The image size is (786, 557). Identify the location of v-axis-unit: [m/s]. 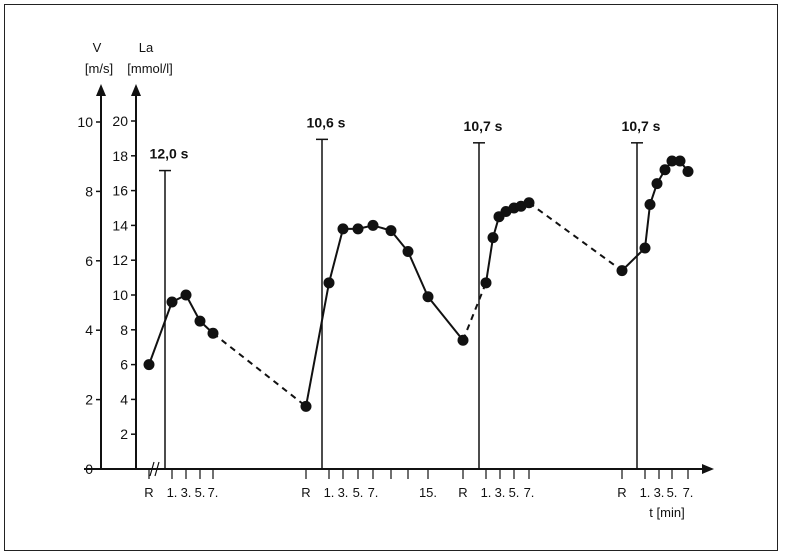
(99, 68).